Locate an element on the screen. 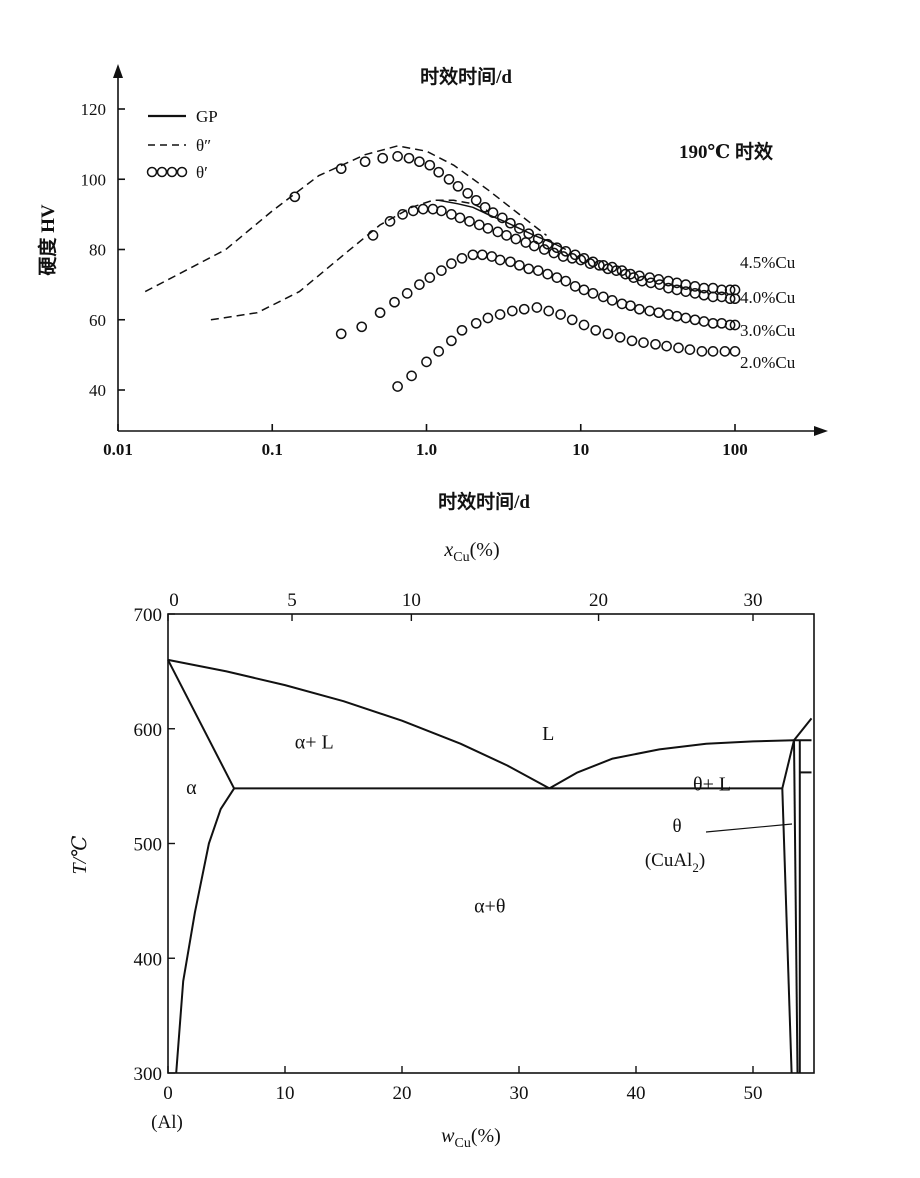  chart2-top-tick-label: 0 is located at coordinates (174, 600).